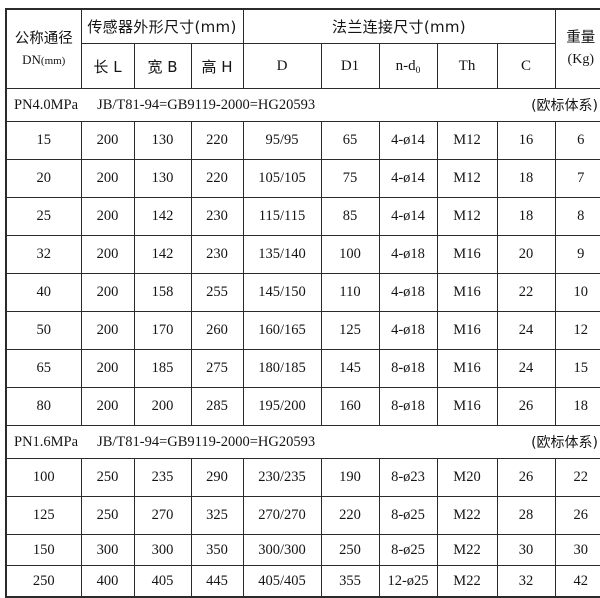  Describe the element at coordinates (43, 515) in the screenshot. I see `cell-dn: 125` at that location.